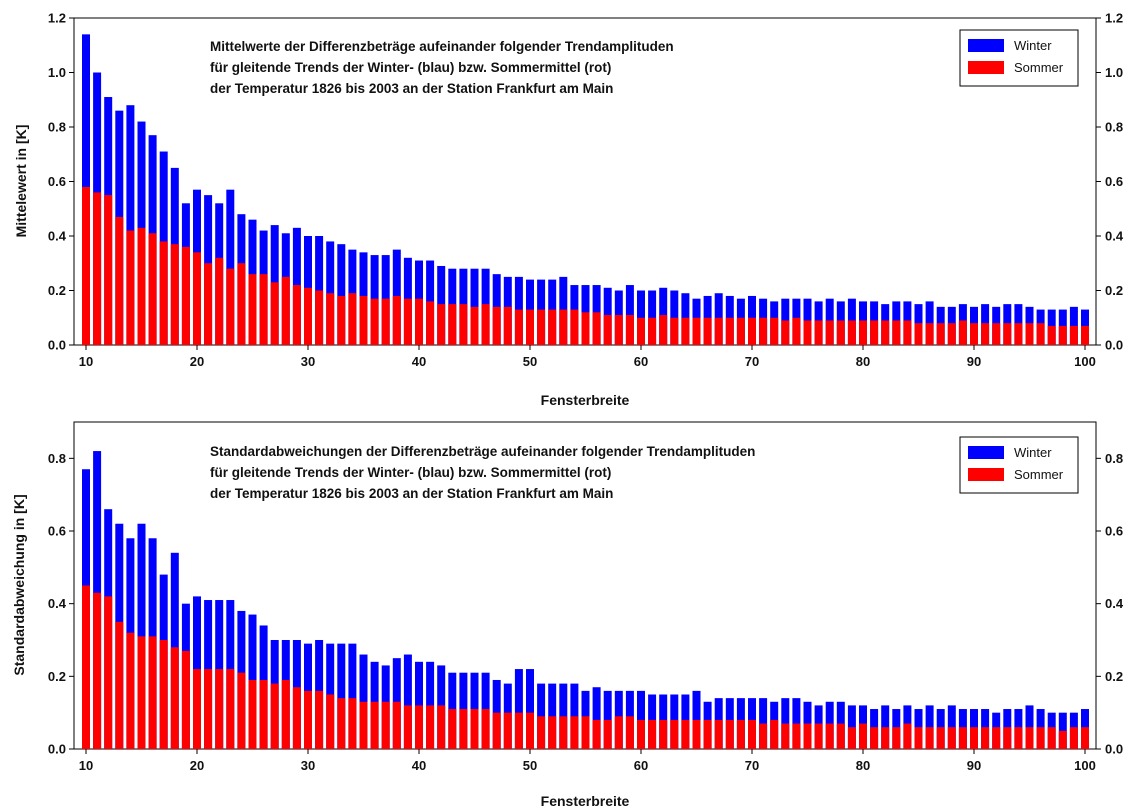 This screenshot has height=810, width=1136. What do you see at coordinates (1114, 236) in the screenshot?
I see `y-tick-label-right: 0.4` at bounding box center [1114, 236].